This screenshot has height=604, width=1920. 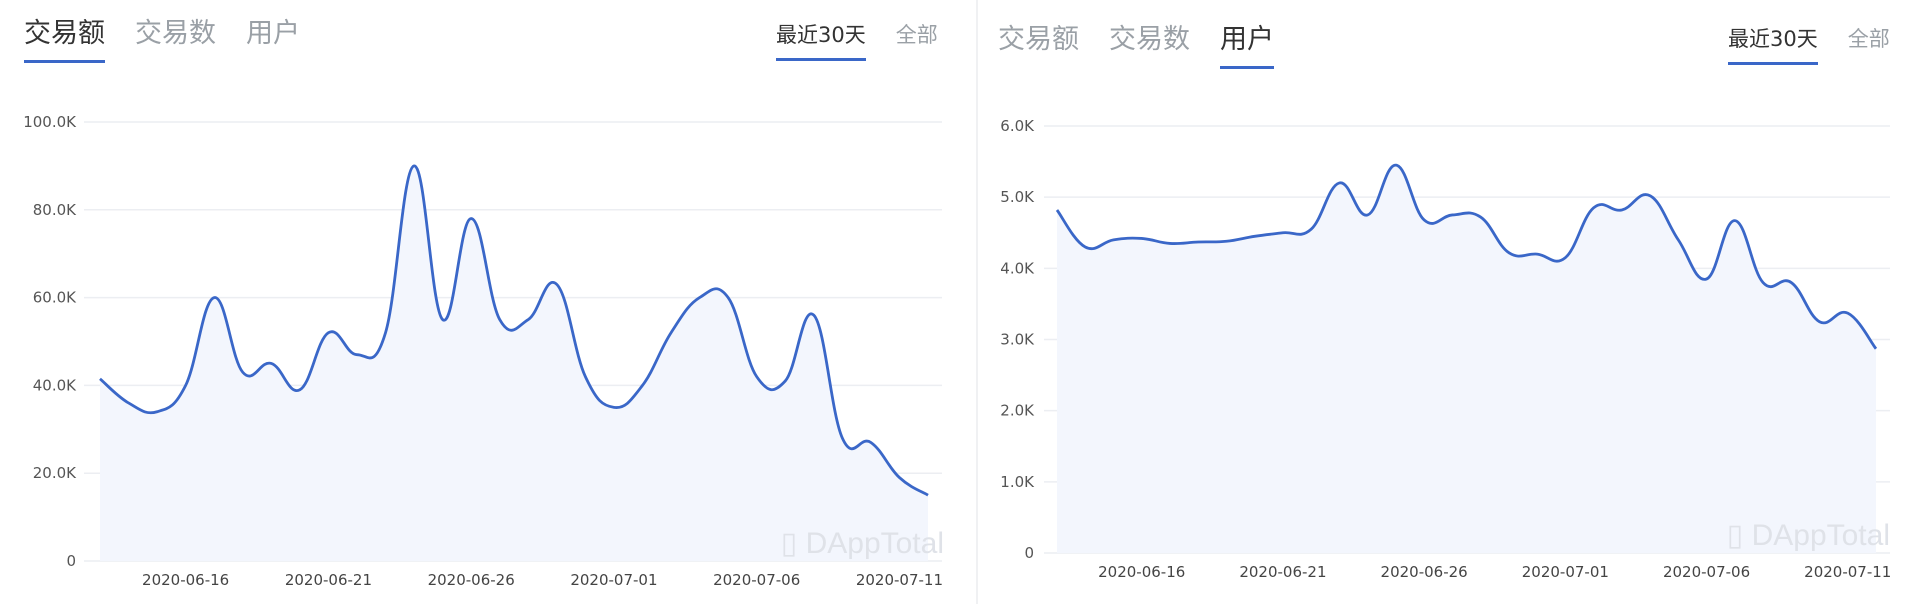 What do you see at coordinates (977, 302) in the screenshot?
I see `panel-divider` at bounding box center [977, 302].